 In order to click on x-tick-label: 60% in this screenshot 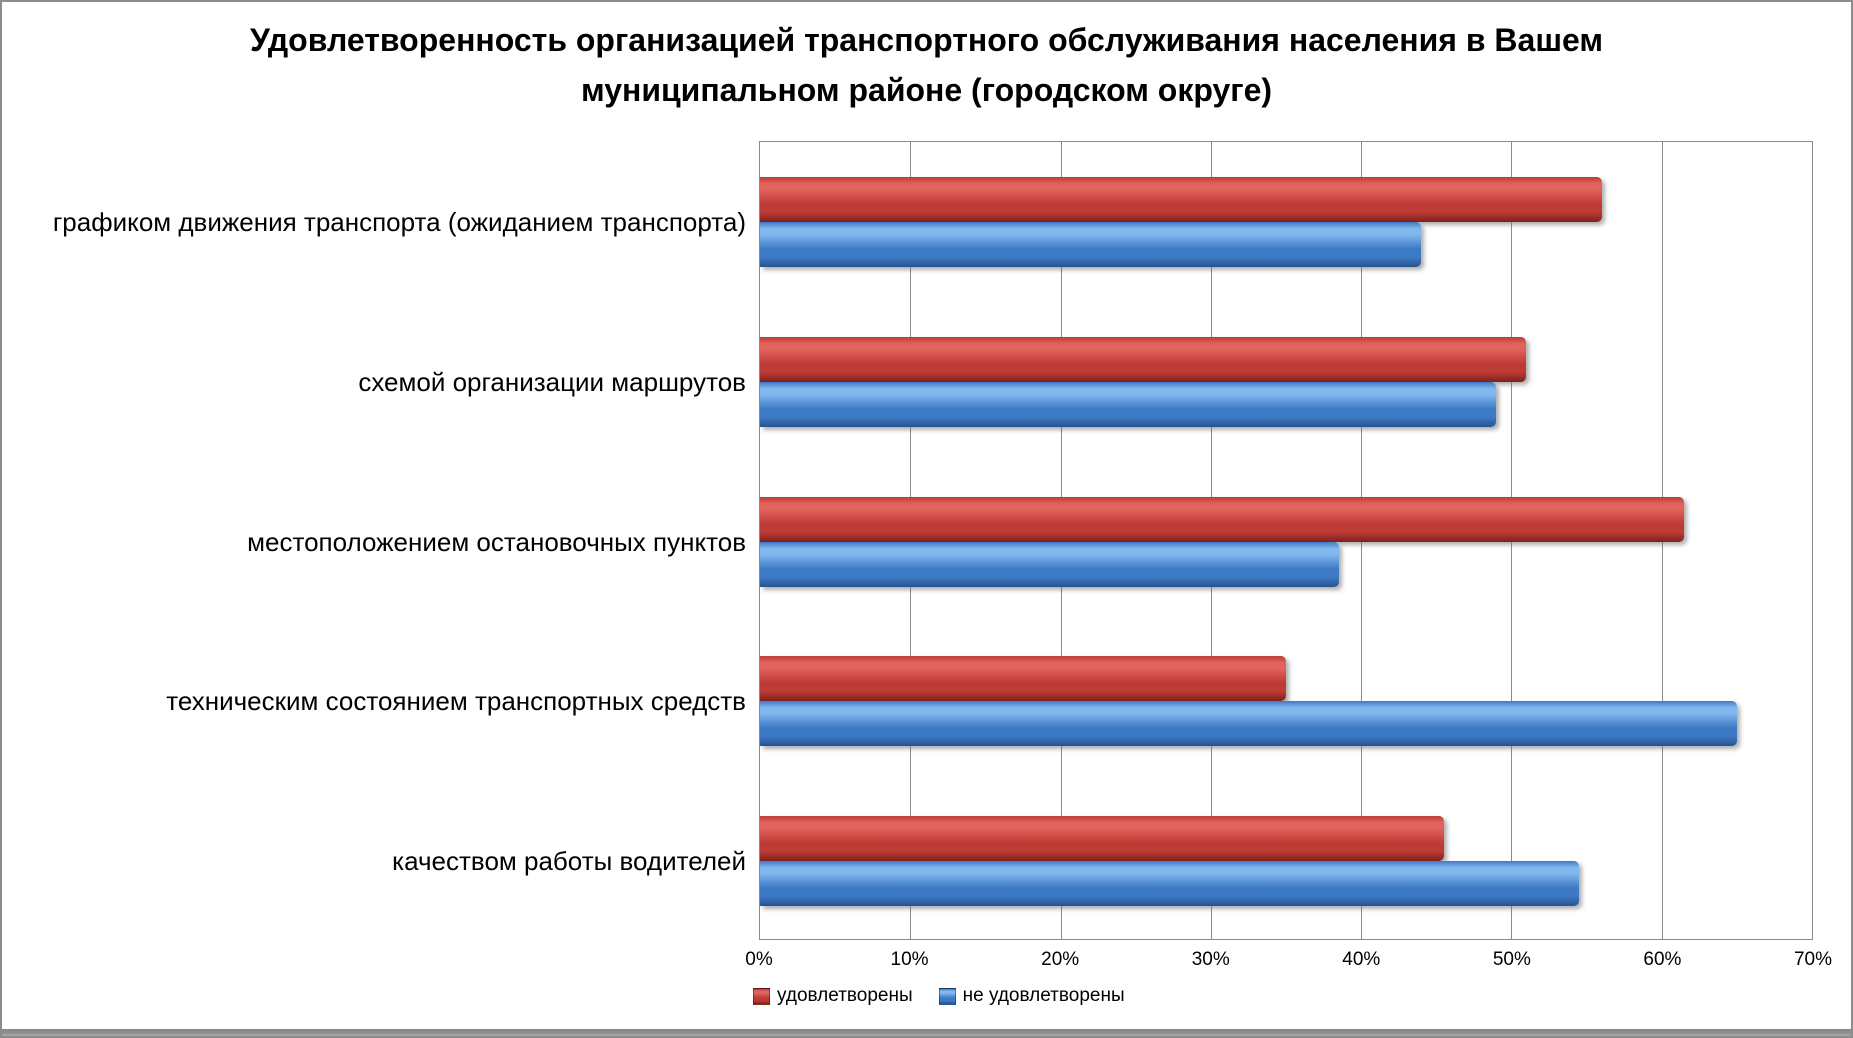, I will do `click(1662, 959)`.